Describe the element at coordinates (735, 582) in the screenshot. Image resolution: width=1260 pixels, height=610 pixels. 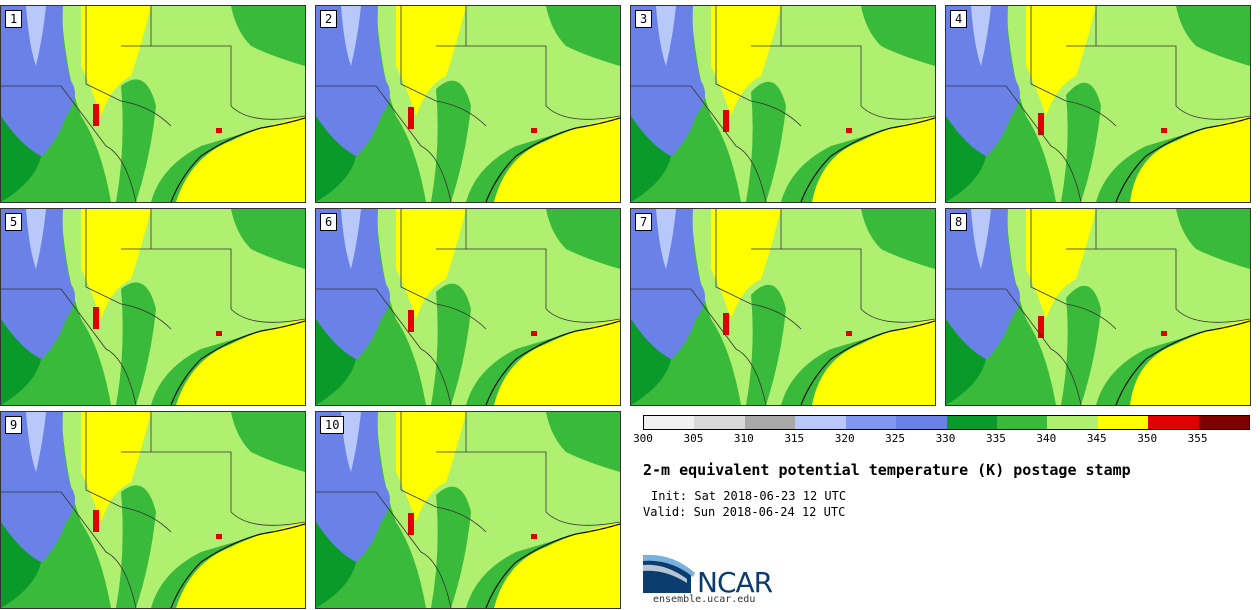
I see `logo-text: NCAR` at that location.